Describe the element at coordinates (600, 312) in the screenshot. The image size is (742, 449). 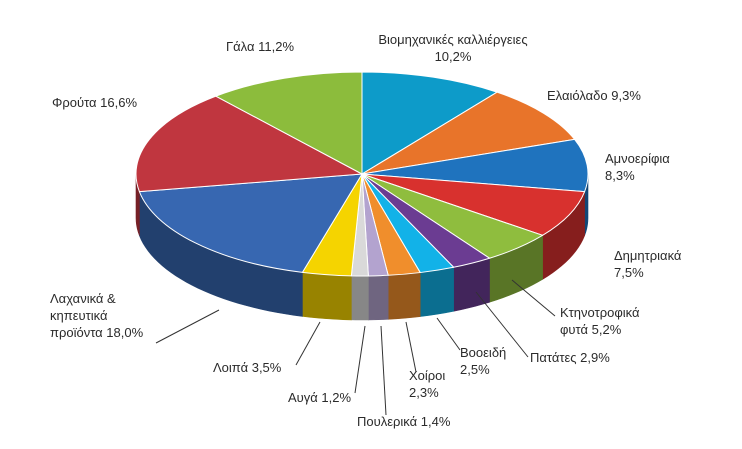
I see `slice-label-line: Κτηνοτροφικά` at that location.